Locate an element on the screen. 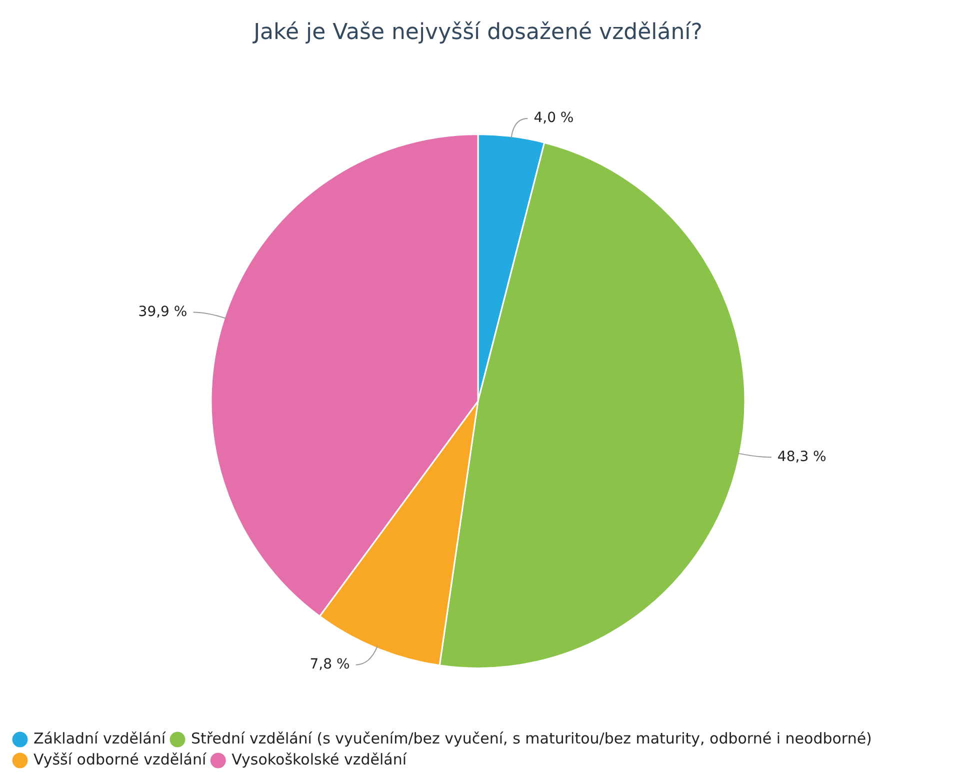 This screenshot has width=956, height=782. data-label: 48,3 % is located at coordinates (801, 456).